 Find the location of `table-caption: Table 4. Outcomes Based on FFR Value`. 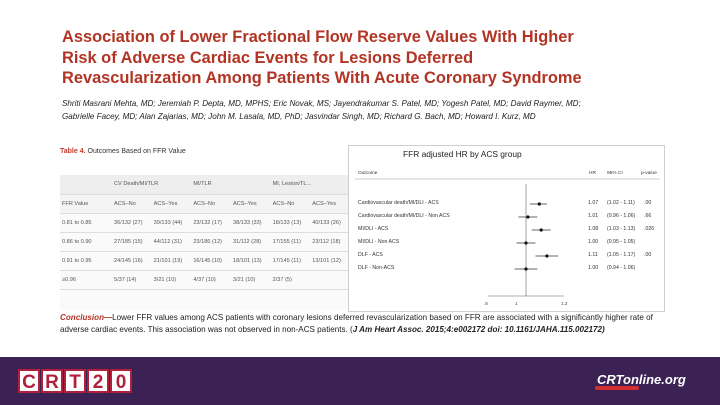

table-caption: Table 4. Outcomes Based on FFR Value is located at coordinates (123, 151).